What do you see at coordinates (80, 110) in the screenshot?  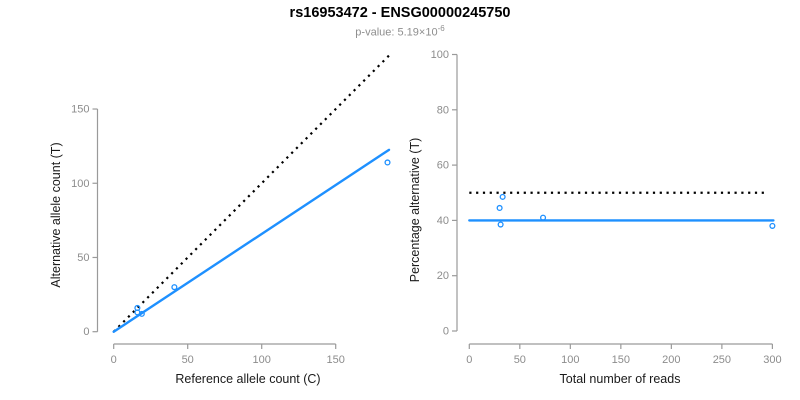 I see `y-tick-label: 150` at bounding box center [80, 110].